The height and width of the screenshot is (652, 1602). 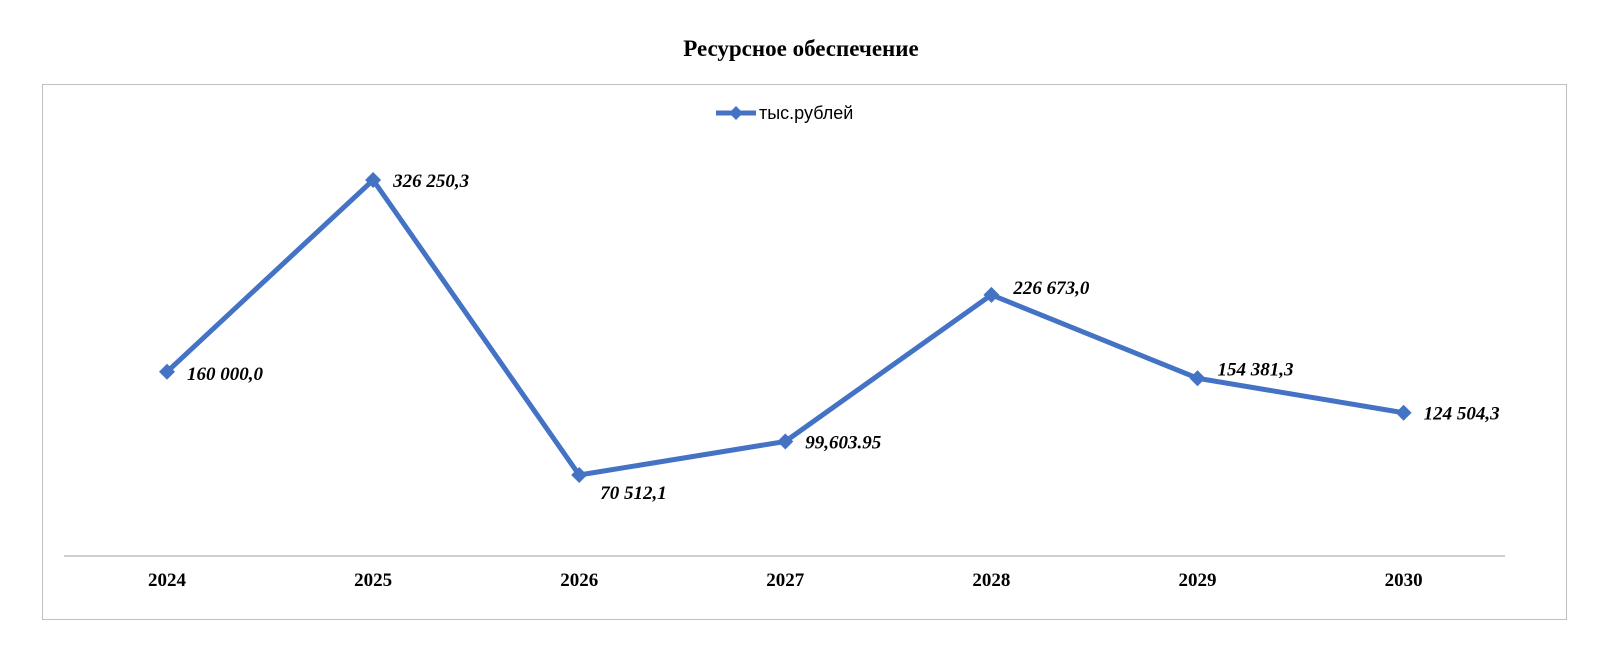 What do you see at coordinates (843, 442) in the screenshot?
I see `data-label-2027: 99,603.95` at bounding box center [843, 442].